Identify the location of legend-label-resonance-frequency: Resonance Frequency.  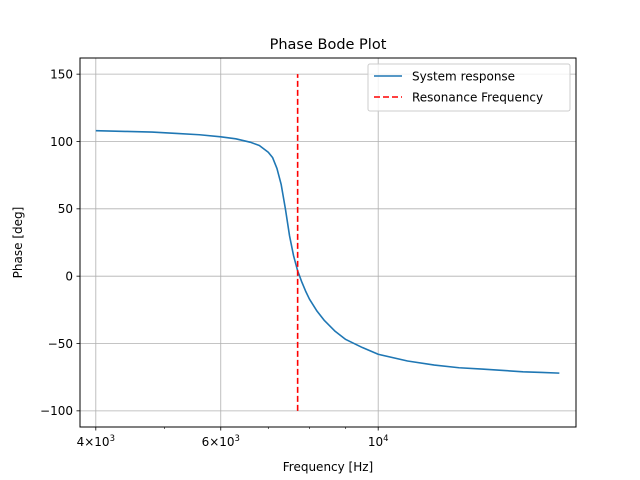
(477, 98).